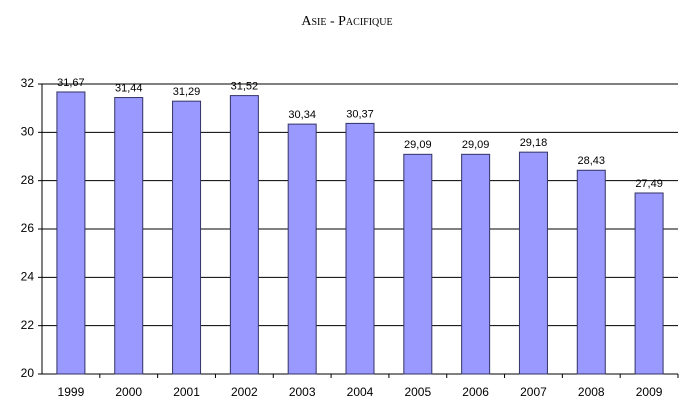  Describe the element at coordinates (346, 21) in the screenshot. I see `chart-title: Asie - Pacifique` at that location.